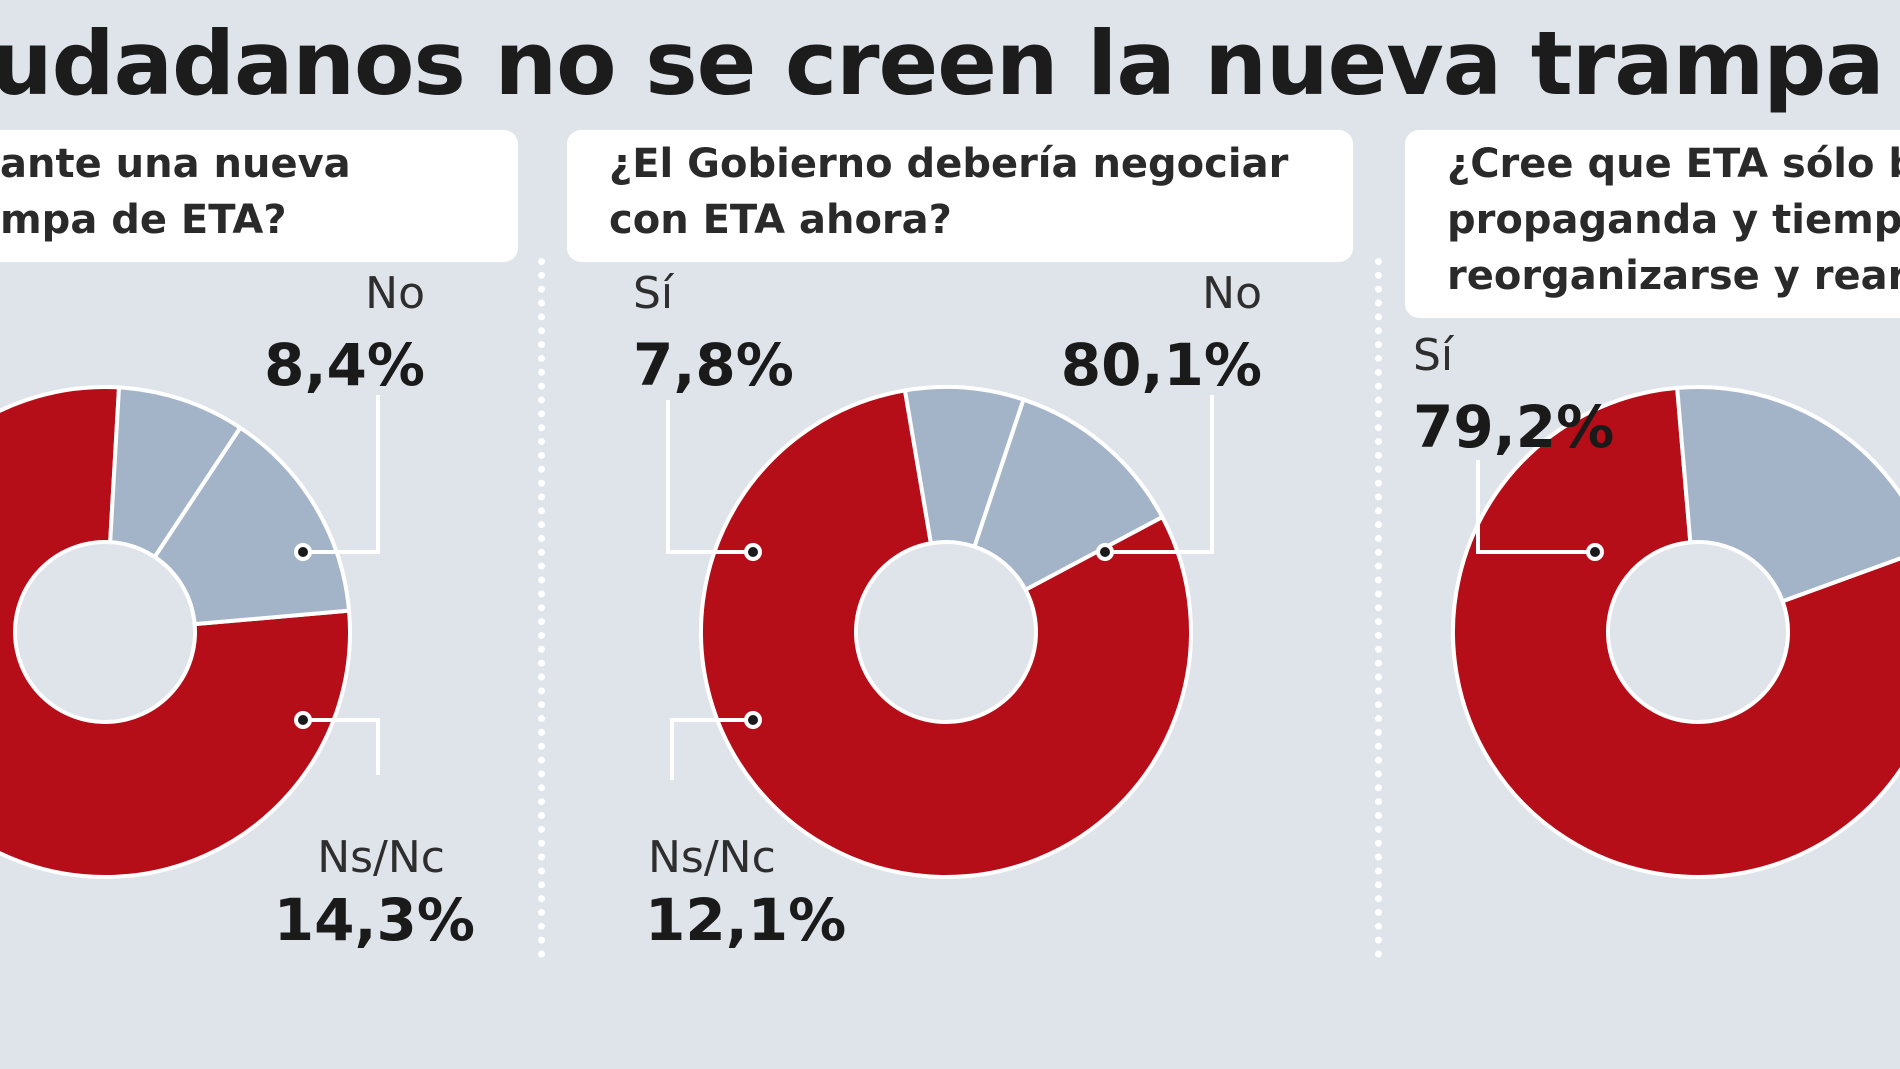  Describe the element at coordinates (780, 220) in the screenshot. I see `question-2-line-2: con ETA ahora?` at that location.